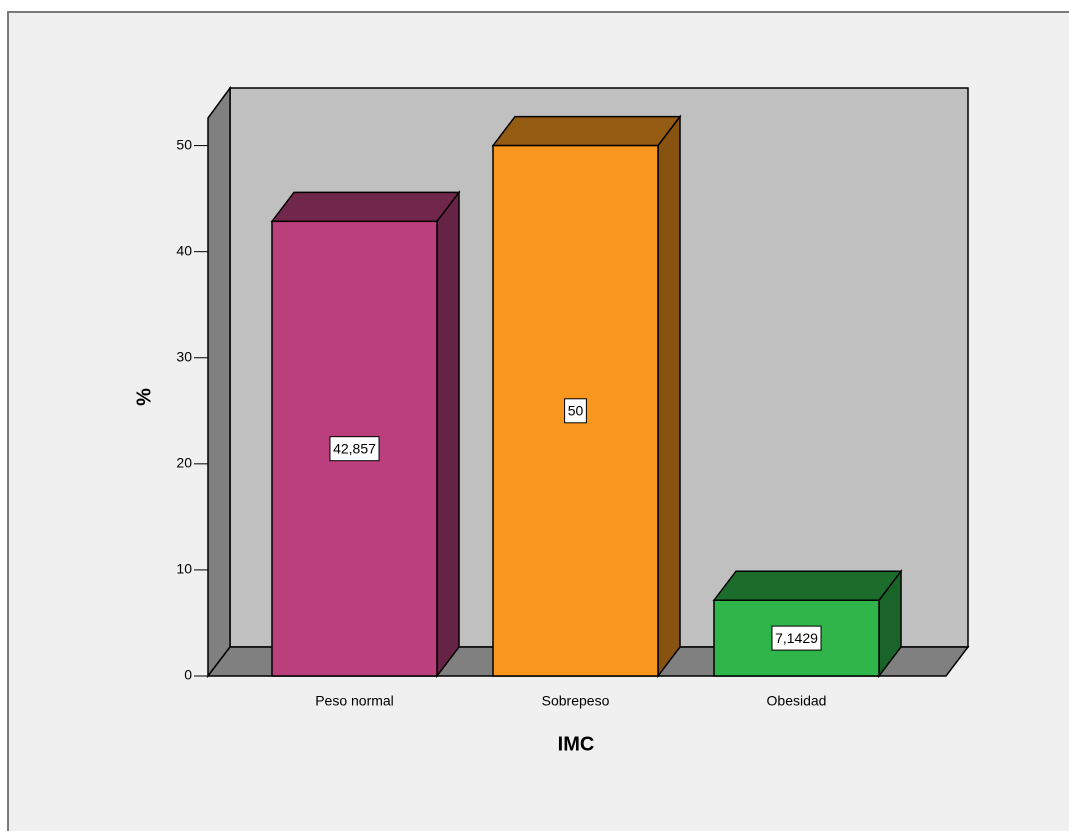 The image size is (1069, 831). What do you see at coordinates (144, 397) in the screenshot?
I see `y-axis-title: %` at bounding box center [144, 397].